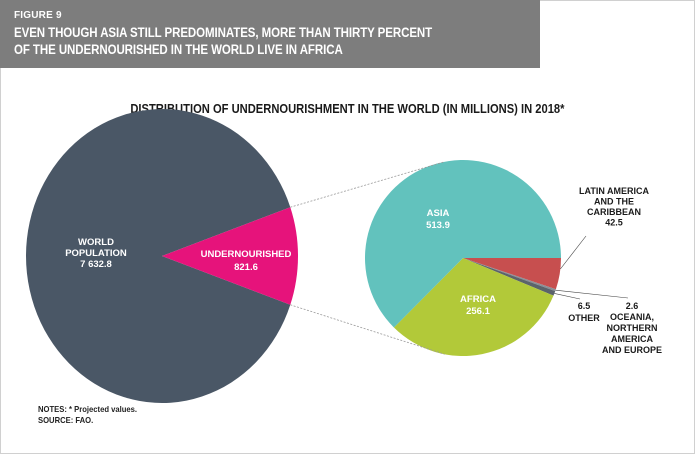 This screenshot has height=454, width=695. I want to click on pie-slice-other, so click(509, 277).